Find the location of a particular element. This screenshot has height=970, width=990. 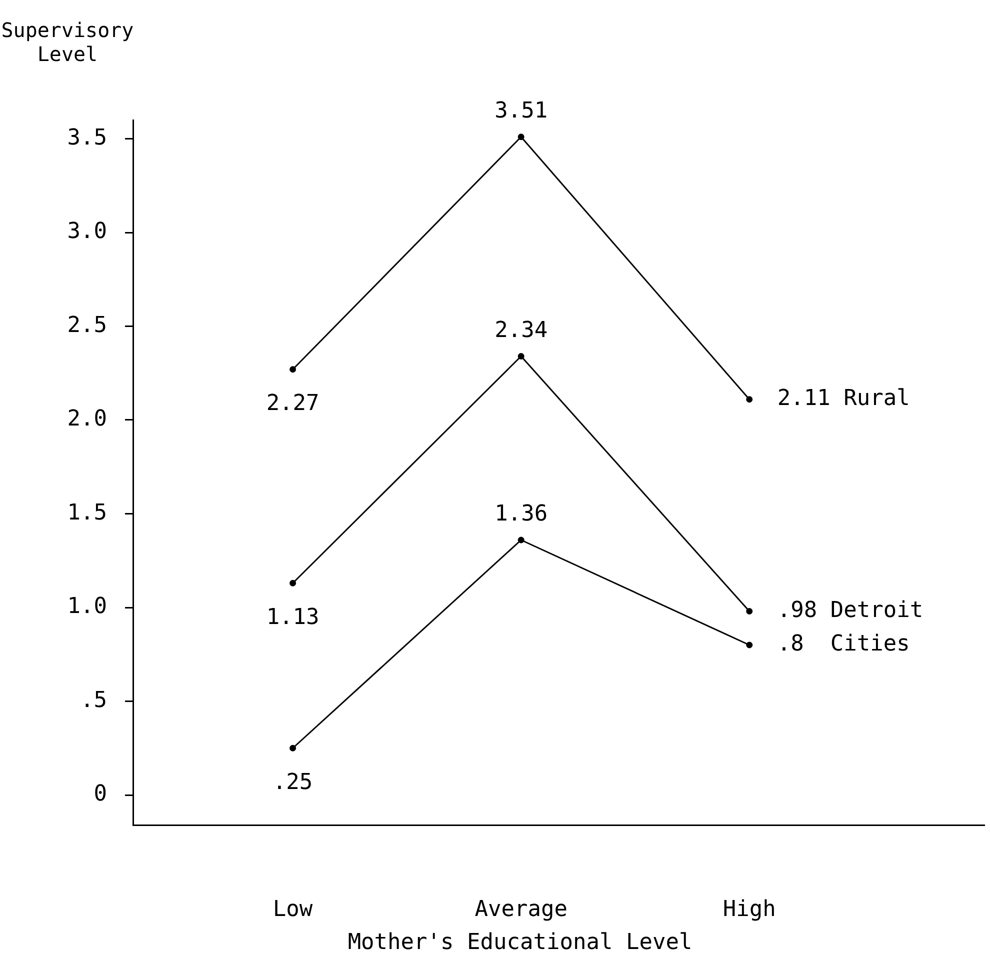

text: 2.11 Rural is located at coordinates (843, 399).